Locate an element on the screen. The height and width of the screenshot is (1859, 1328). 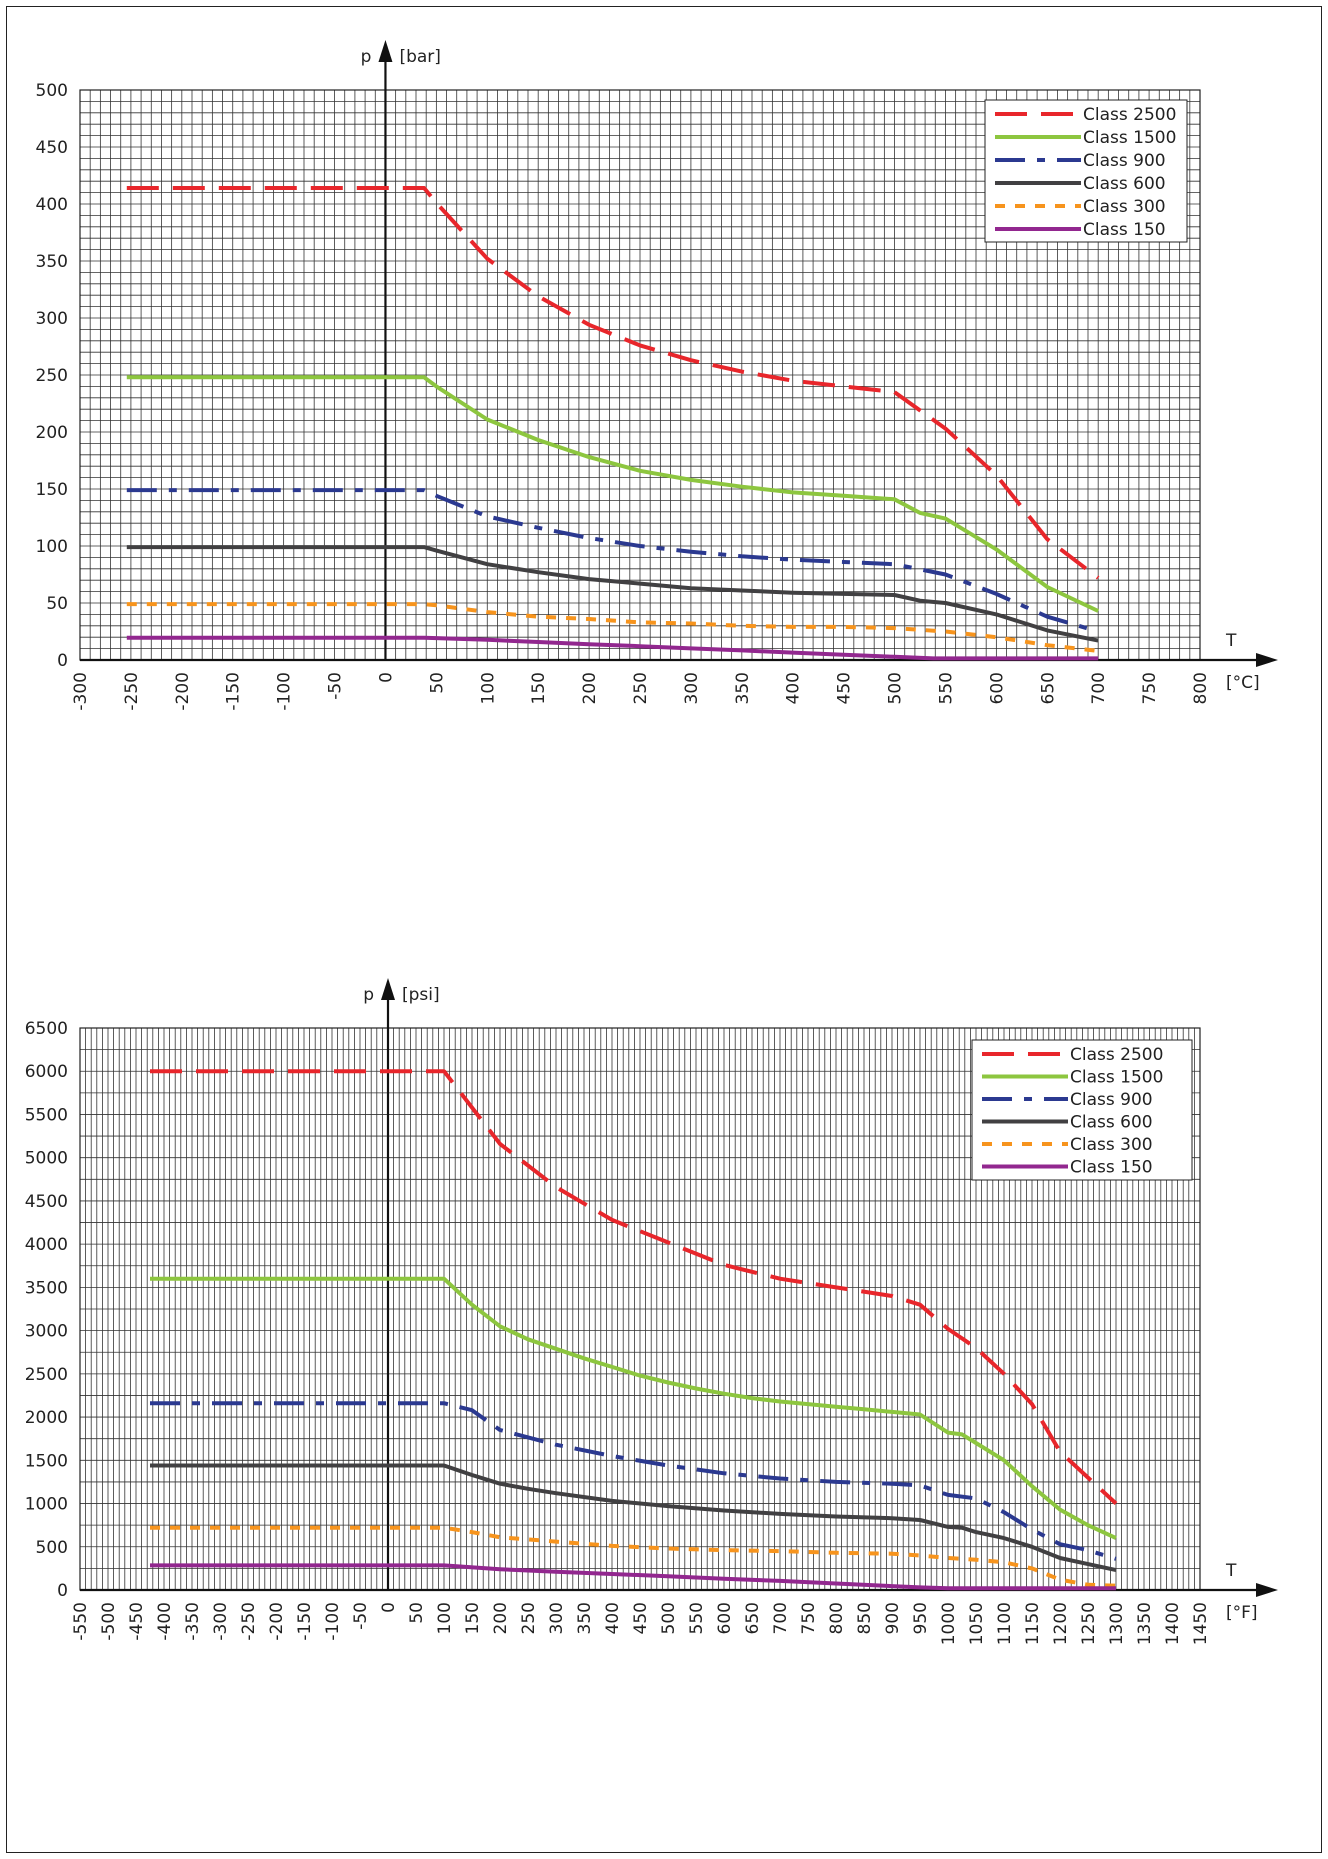
y-tick-label: 300 is located at coordinates (52, 319).